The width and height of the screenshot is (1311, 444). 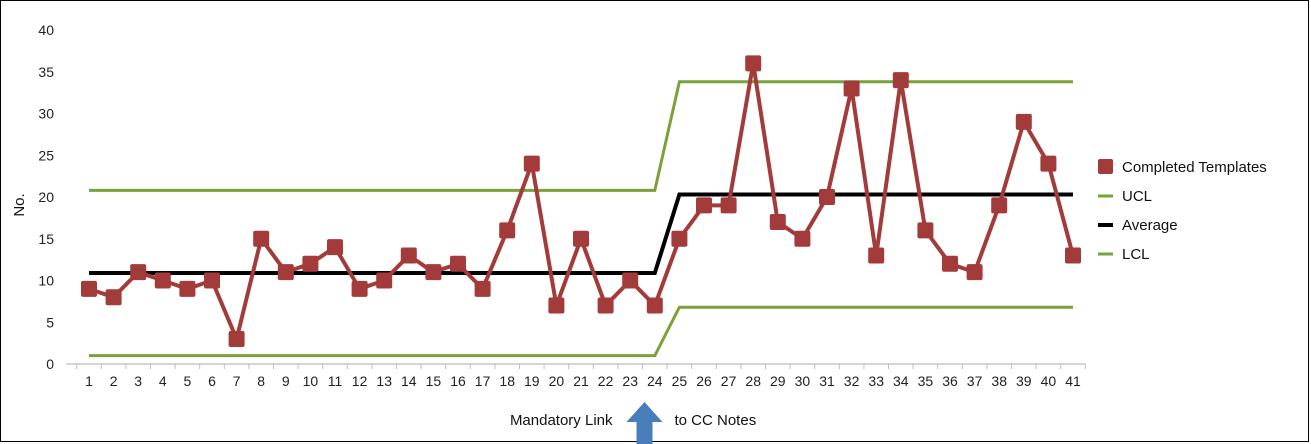 What do you see at coordinates (680, 381) in the screenshot?
I see `x-tick-label: 25` at bounding box center [680, 381].